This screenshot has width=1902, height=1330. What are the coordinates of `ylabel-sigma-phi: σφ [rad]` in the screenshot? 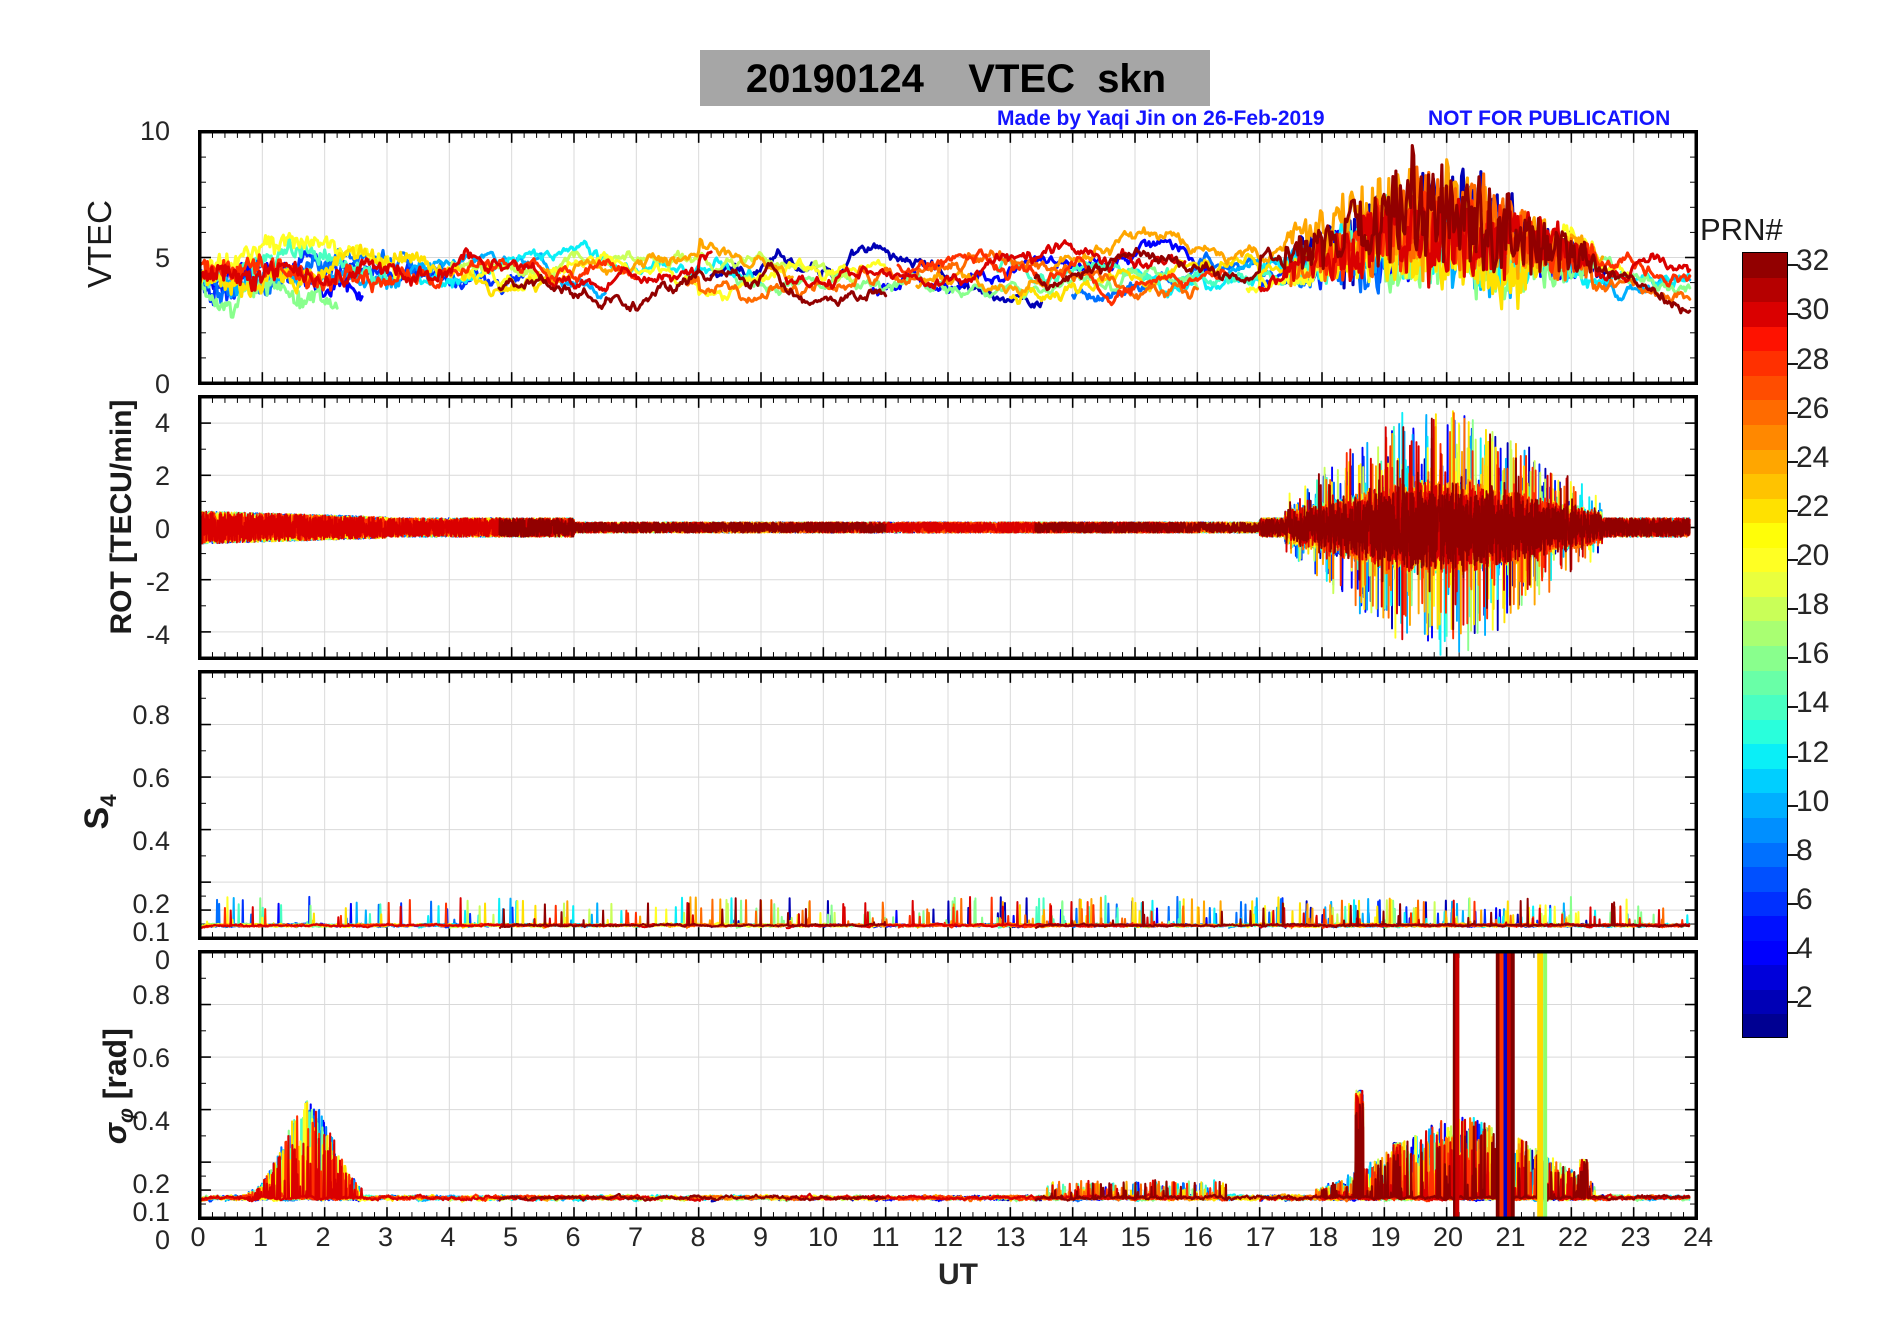 It's located at (118, 1086).